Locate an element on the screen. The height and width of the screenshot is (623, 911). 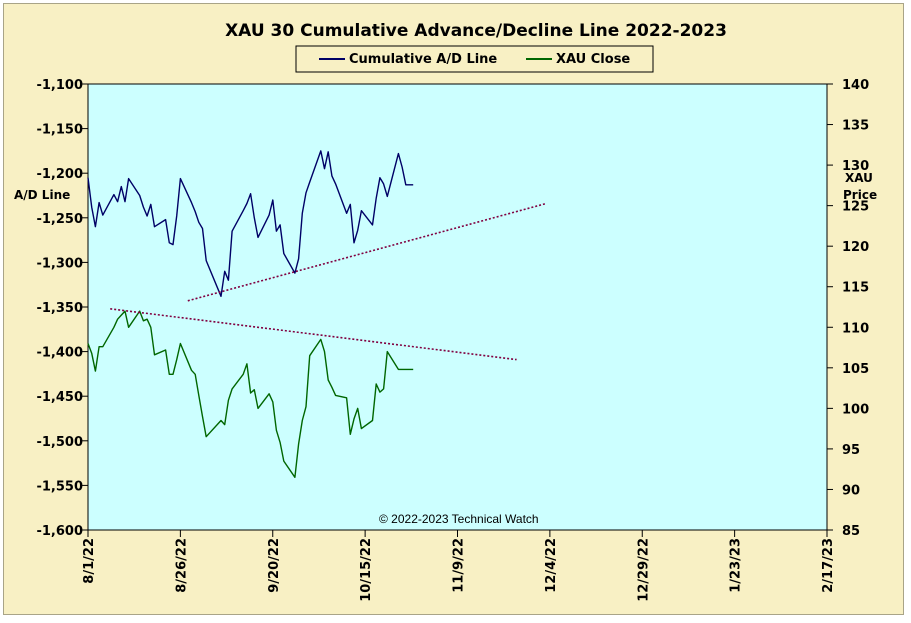
y-right-tick-label: 115 is located at coordinates (855, 288).